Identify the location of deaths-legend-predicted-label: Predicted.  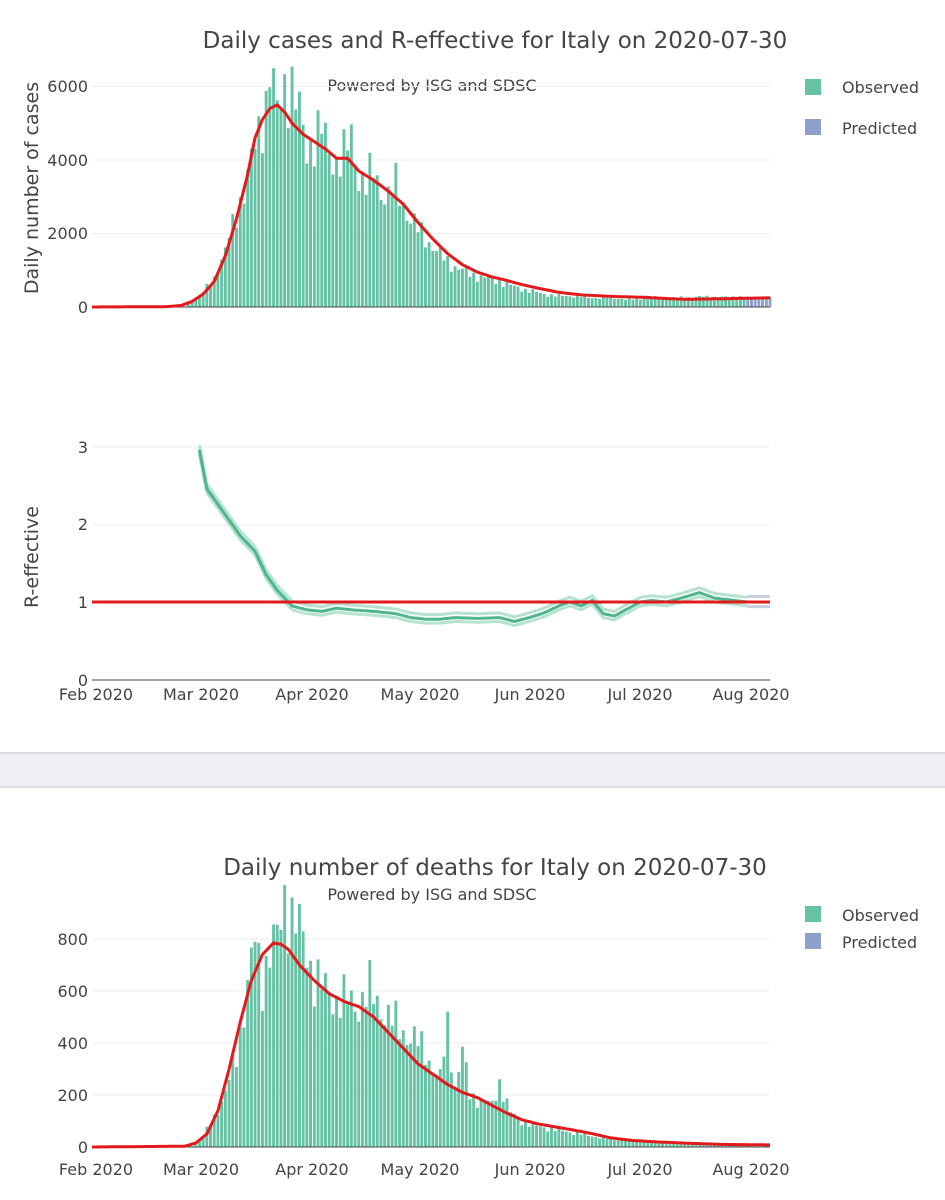
(879, 942).